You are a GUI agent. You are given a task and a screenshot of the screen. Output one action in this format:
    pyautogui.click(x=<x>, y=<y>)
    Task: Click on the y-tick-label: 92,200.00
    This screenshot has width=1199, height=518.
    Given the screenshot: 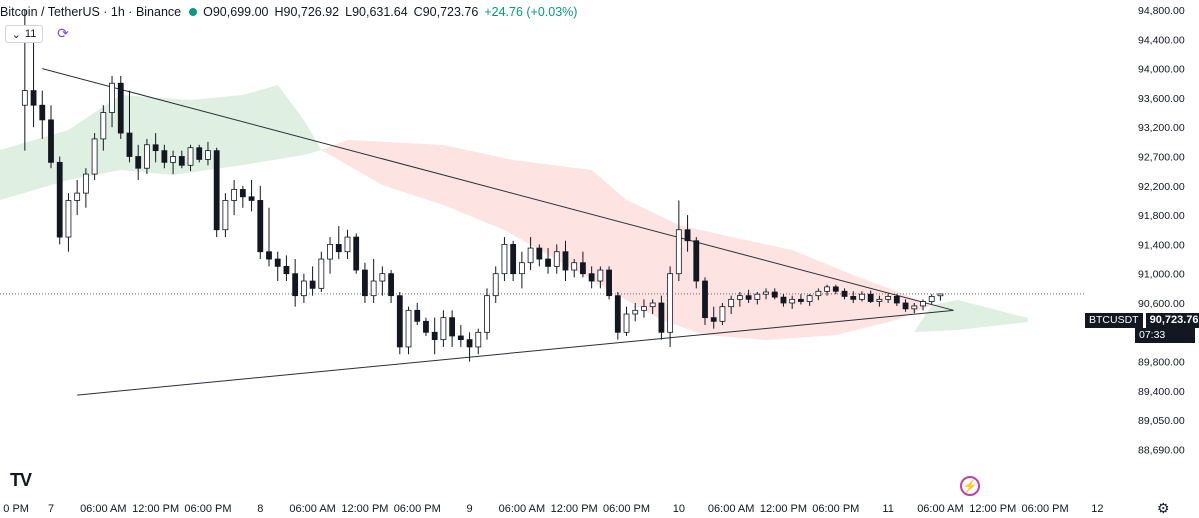 What is the action you would take?
    pyautogui.click(x=1161, y=187)
    